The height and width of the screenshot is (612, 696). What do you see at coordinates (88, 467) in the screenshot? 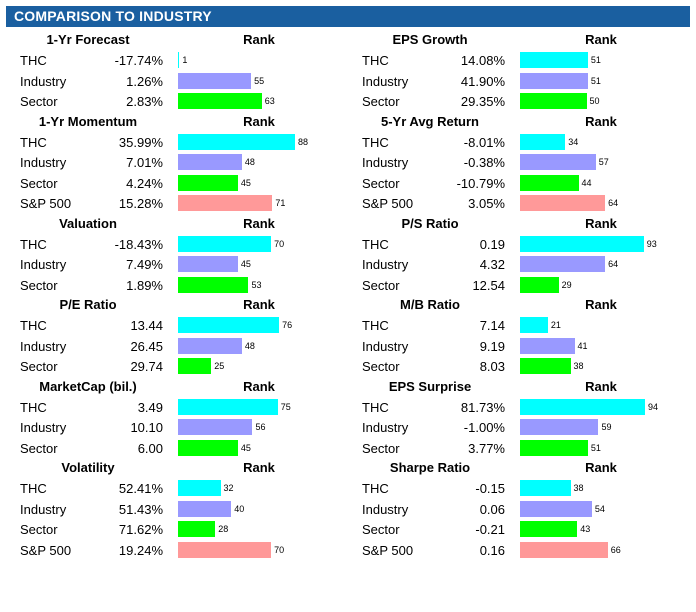
I see `panel-title: Volatility` at bounding box center [88, 467].